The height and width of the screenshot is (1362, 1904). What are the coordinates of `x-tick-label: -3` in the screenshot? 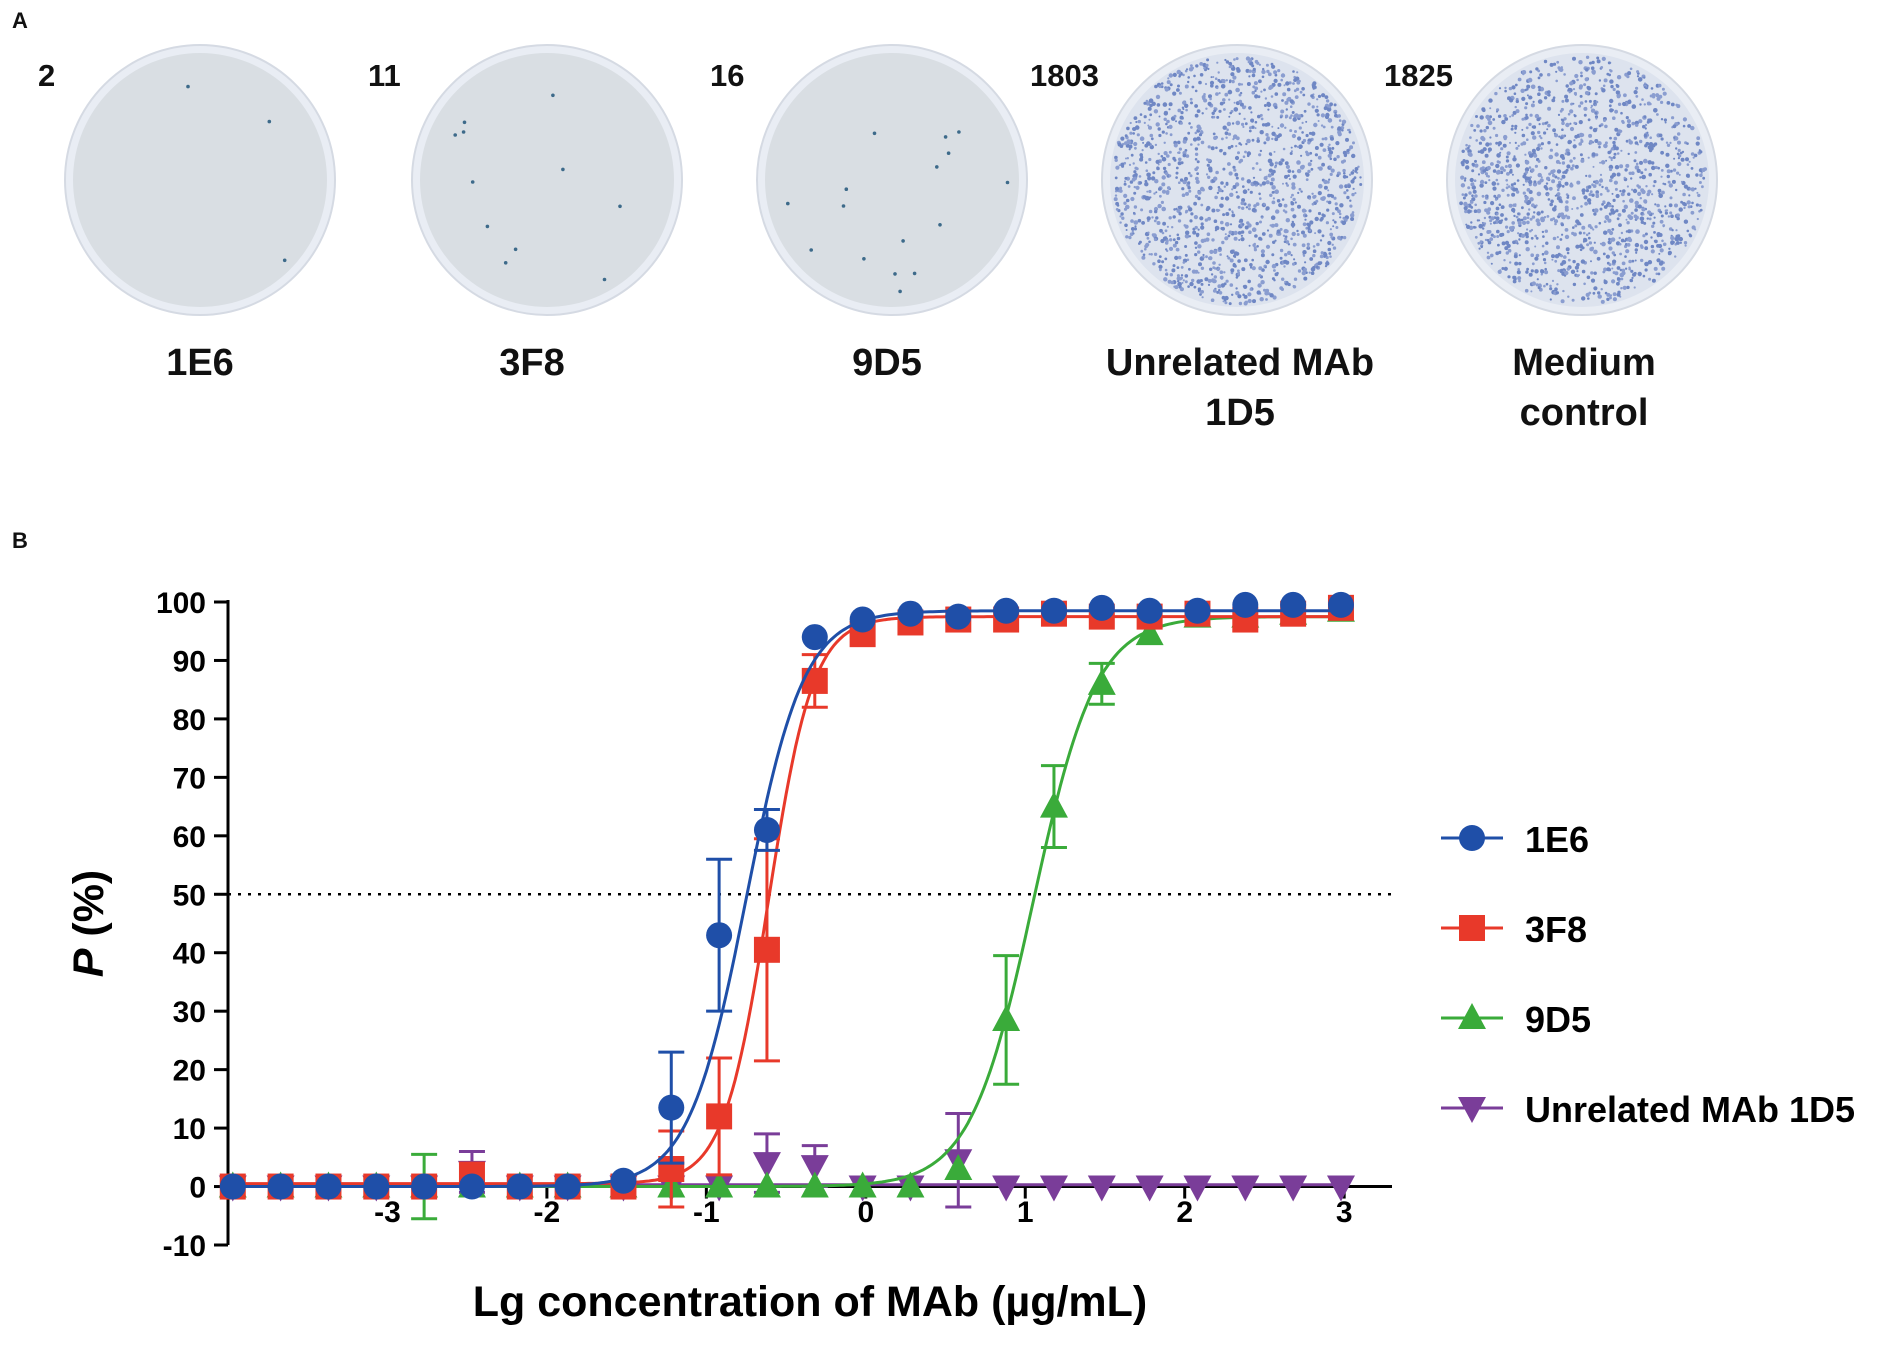 It's located at (387, 1212).